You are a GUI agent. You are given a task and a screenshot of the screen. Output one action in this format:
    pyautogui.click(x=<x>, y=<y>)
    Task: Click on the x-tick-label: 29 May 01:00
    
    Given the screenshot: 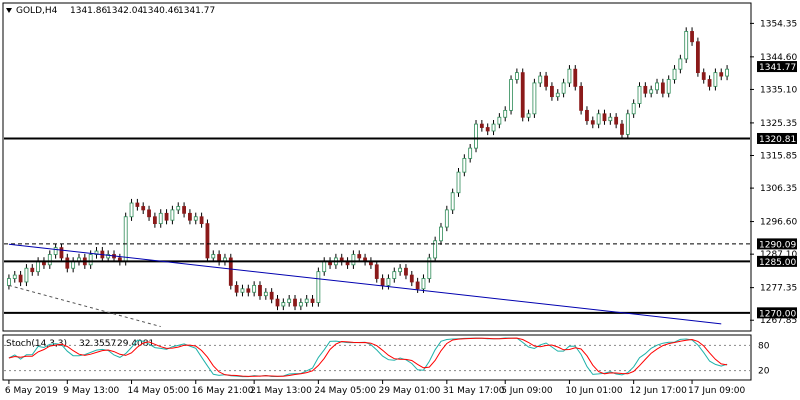 What is the action you would take?
    pyautogui.click(x=410, y=391)
    